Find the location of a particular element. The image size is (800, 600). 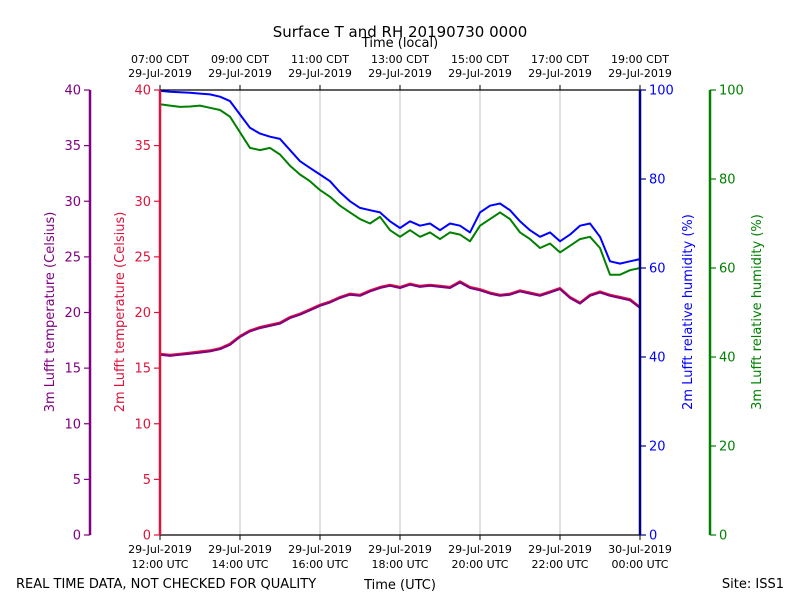

top-tick-time: 15:00 CDT is located at coordinates (480, 59).